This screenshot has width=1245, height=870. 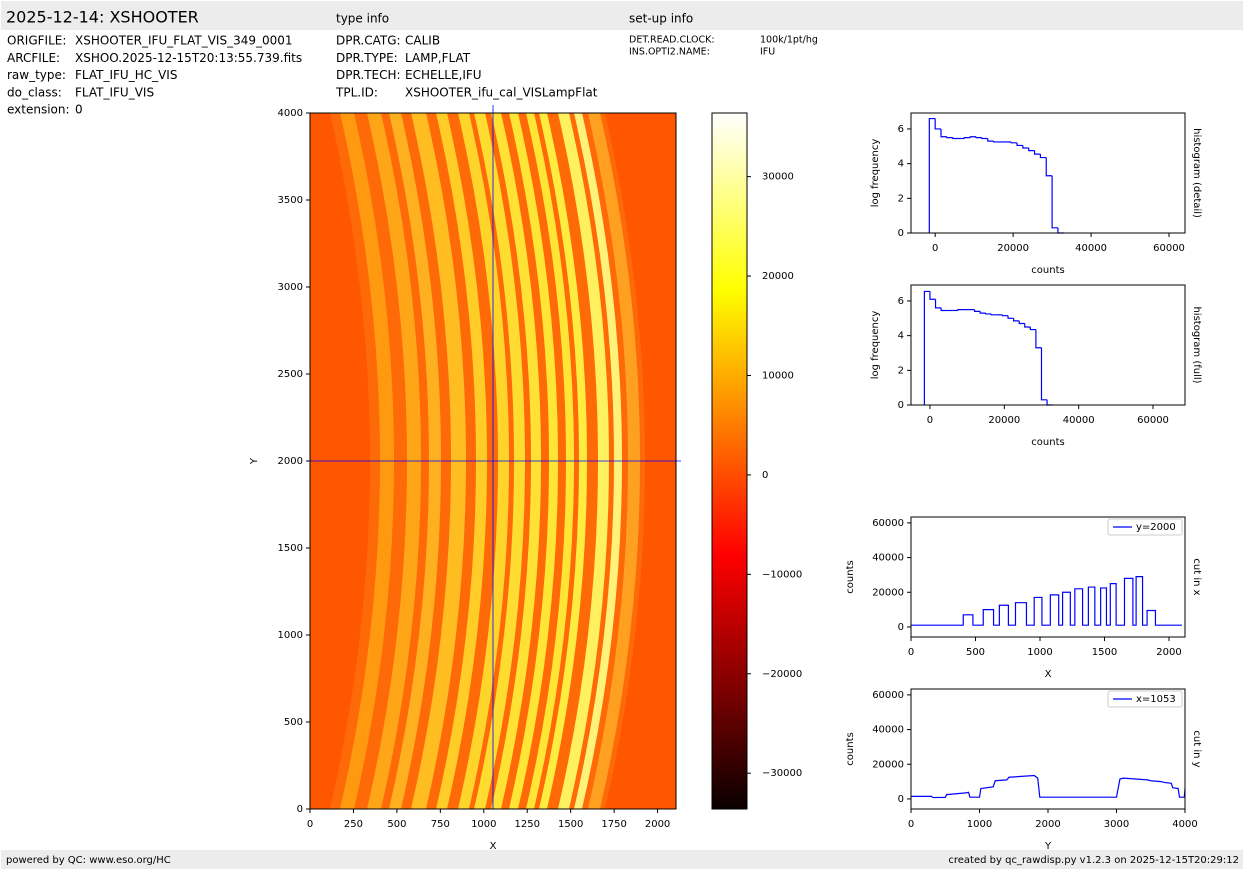 I want to click on colorbar-tick-label: 30000, so click(x=778, y=177).